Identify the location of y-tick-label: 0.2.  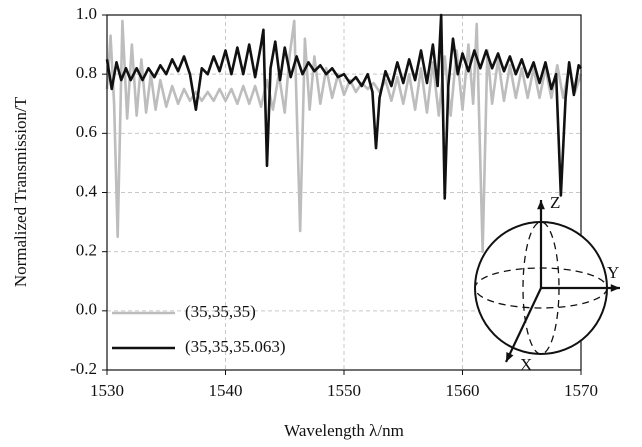
(86, 250).